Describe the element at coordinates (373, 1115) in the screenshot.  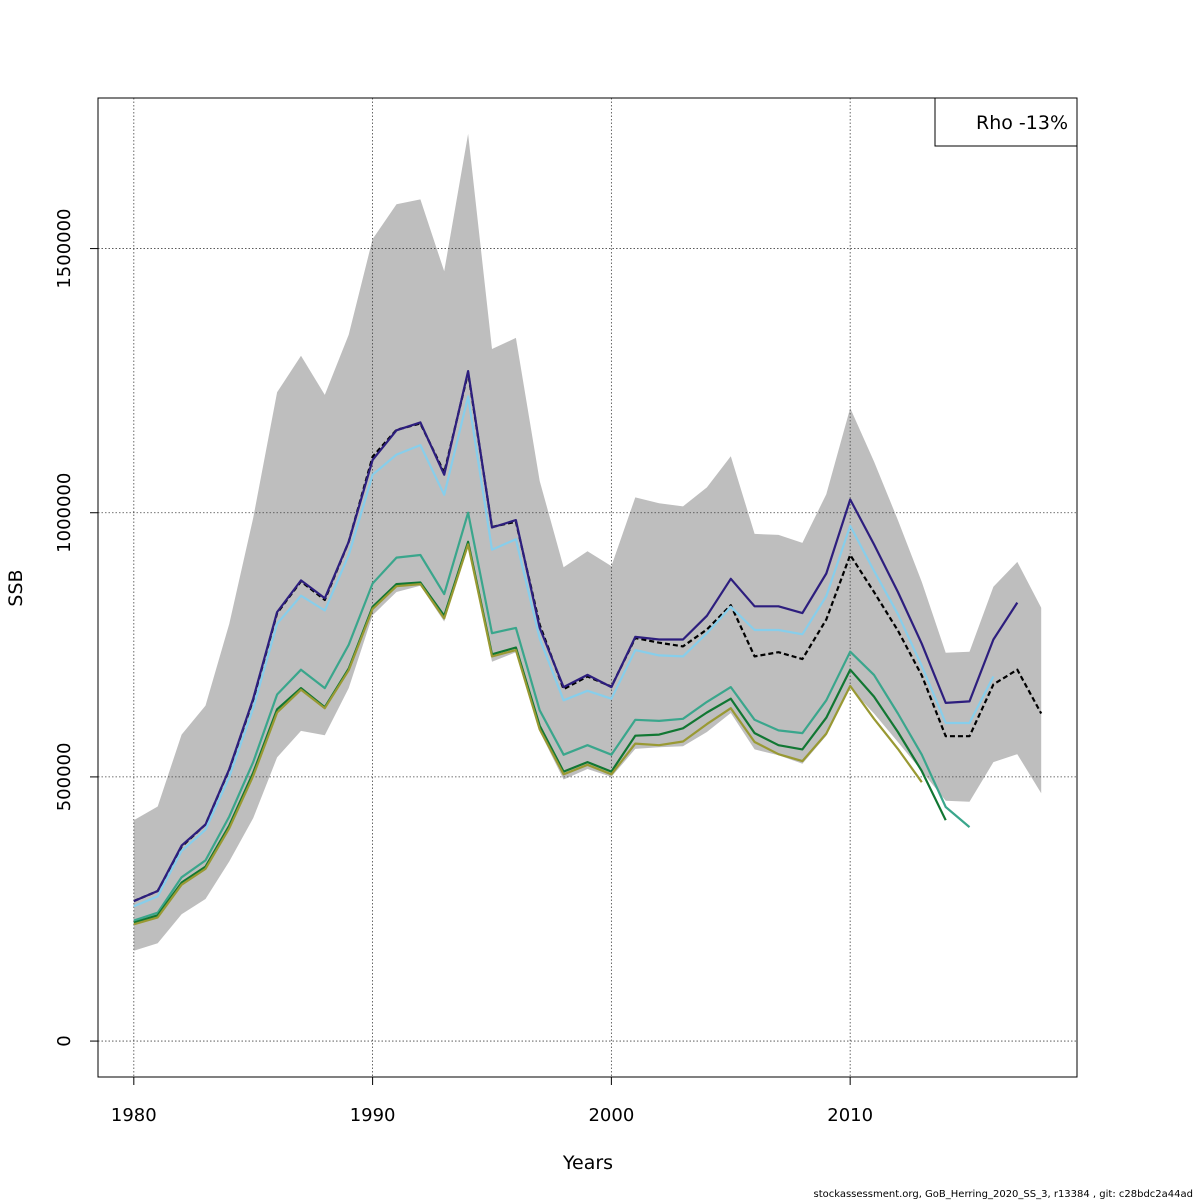
I see `x-tick-label-1990: 1990` at that location.